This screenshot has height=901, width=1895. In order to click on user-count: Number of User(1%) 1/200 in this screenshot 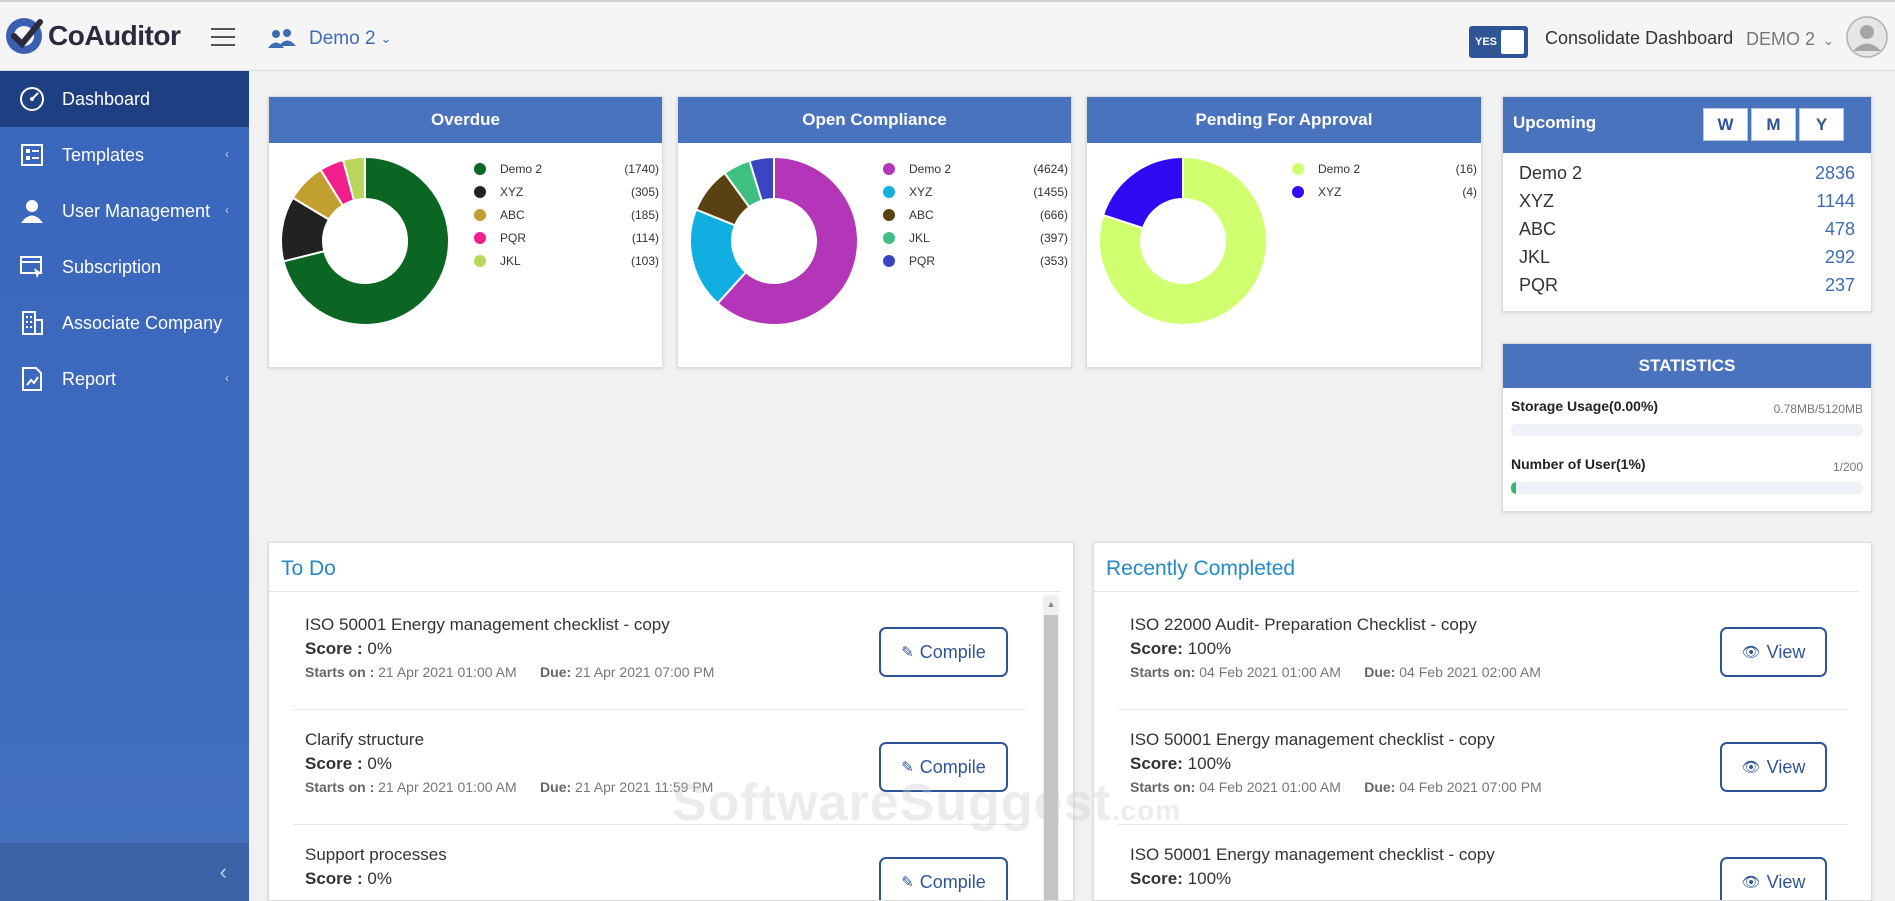, I will do `click(1687, 475)`.